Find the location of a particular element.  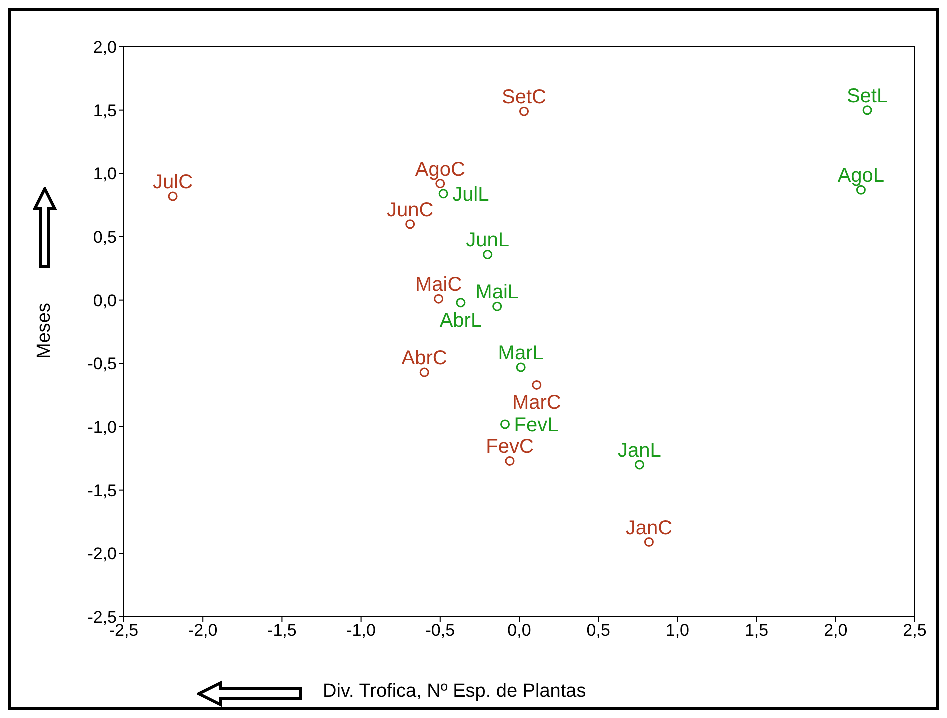

y-tick-label: 1,5 is located at coordinates (105, 110).